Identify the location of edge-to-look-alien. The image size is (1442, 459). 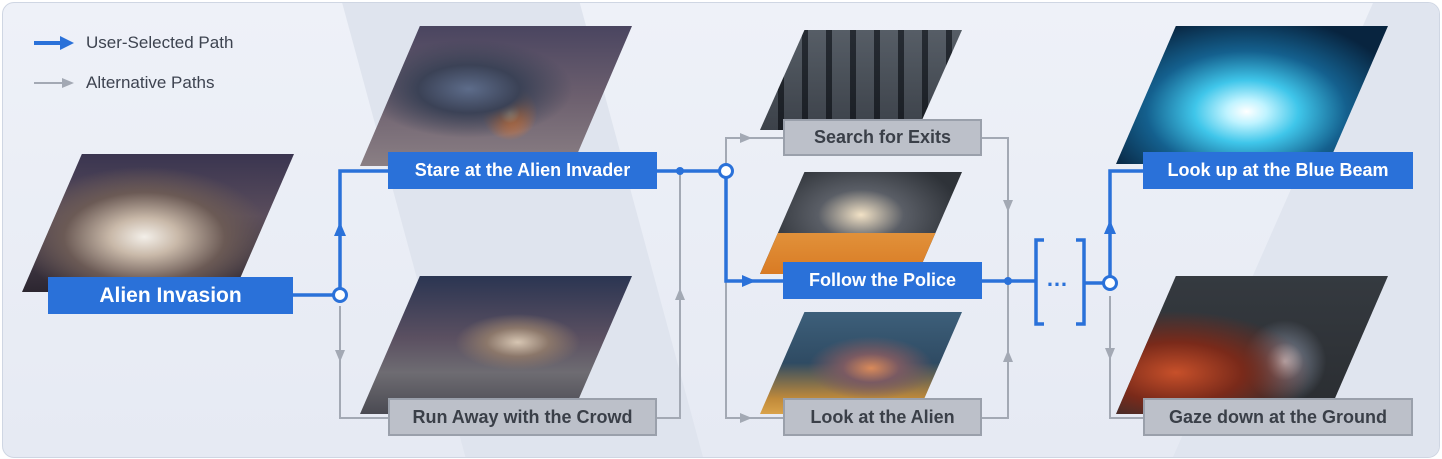
(754, 295).